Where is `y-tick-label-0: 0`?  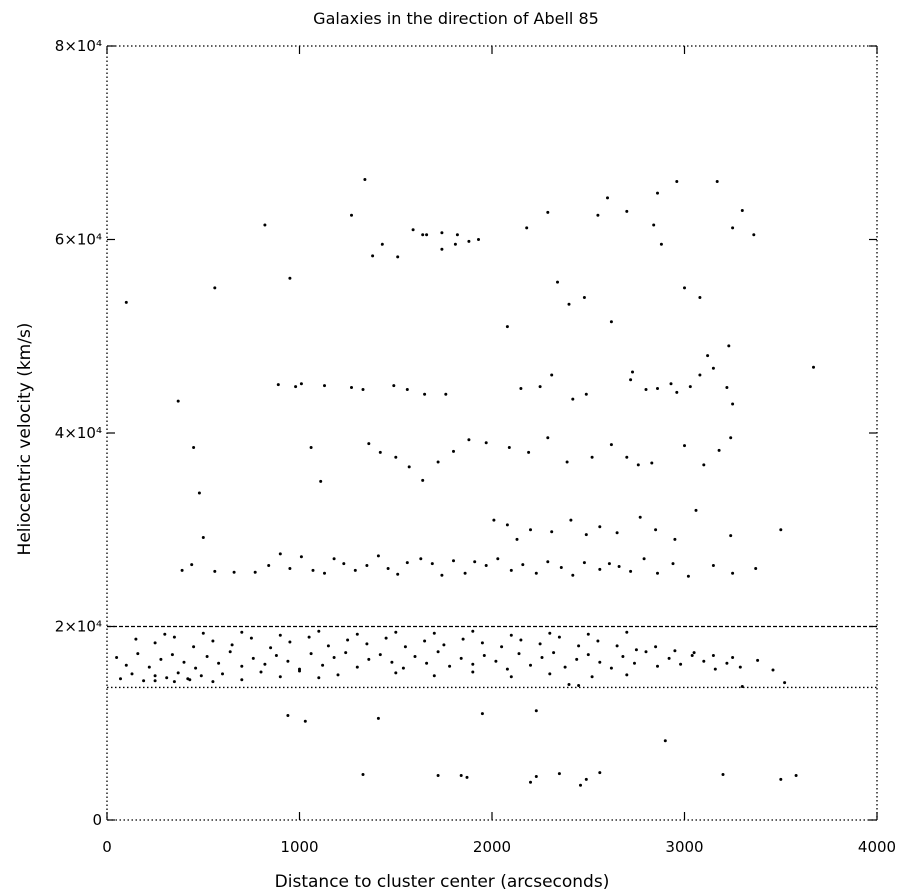
y-tick-label-0: 0 is located at coordinates (97, 820).